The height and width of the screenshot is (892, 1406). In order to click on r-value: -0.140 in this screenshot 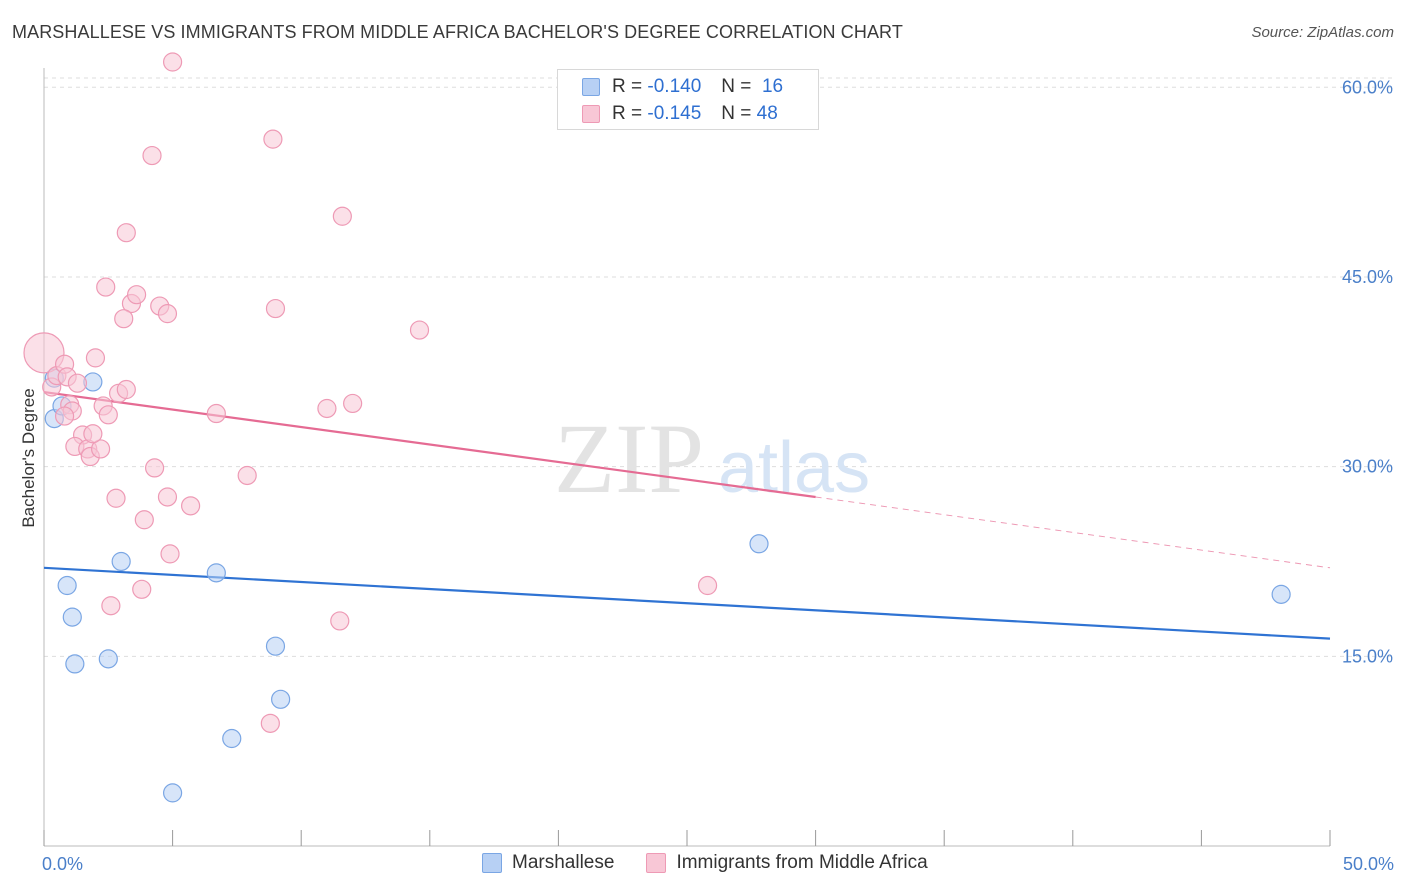, I will do `click(674, 86)`.